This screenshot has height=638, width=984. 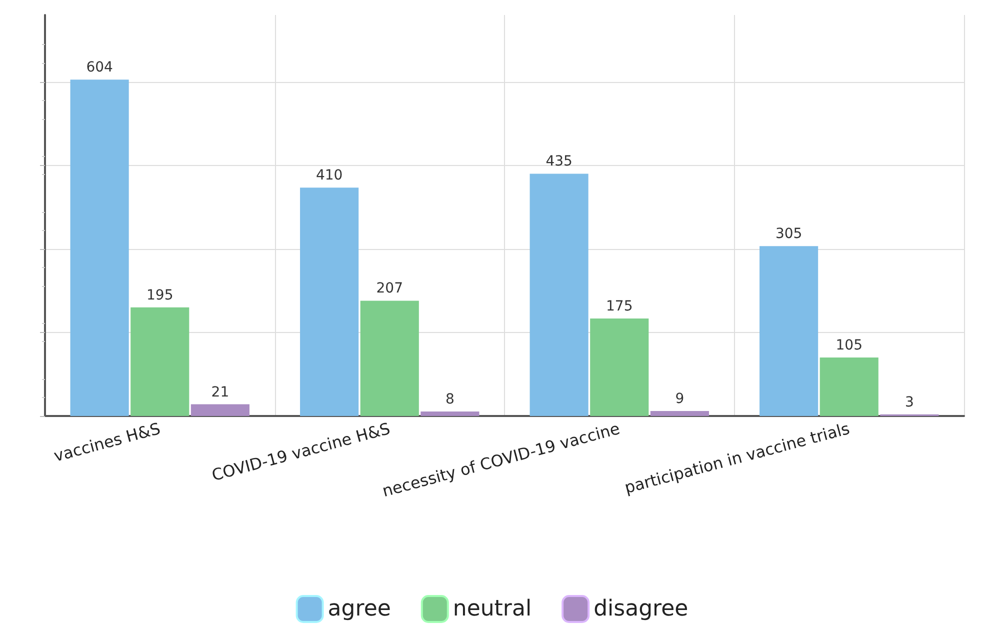 I want to click on data-label: 305, so click(x=788, y=234).